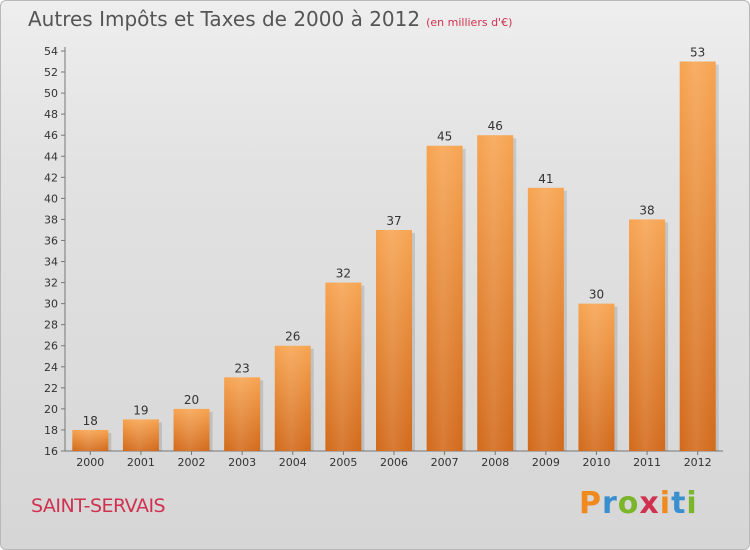  What do you see at coordinates (495, 126) in the screenshot?
I see `data-label-2008: 46` at bounding box center [495, 126].